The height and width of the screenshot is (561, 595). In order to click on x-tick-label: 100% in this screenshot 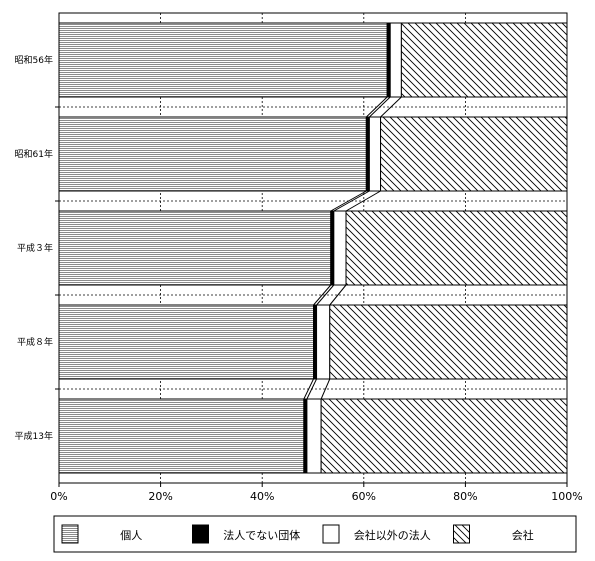, I will do `click(566, 496)`.